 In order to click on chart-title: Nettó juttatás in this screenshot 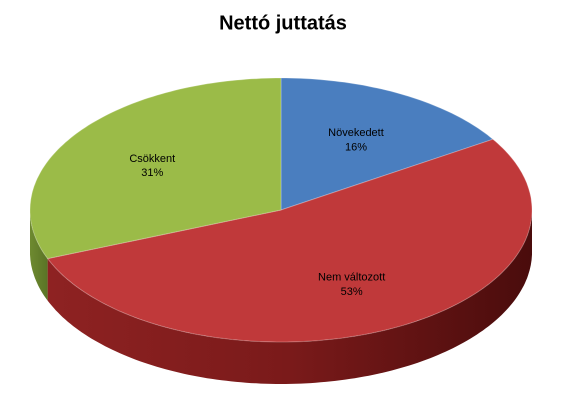, I will do `click(283, 23)`.